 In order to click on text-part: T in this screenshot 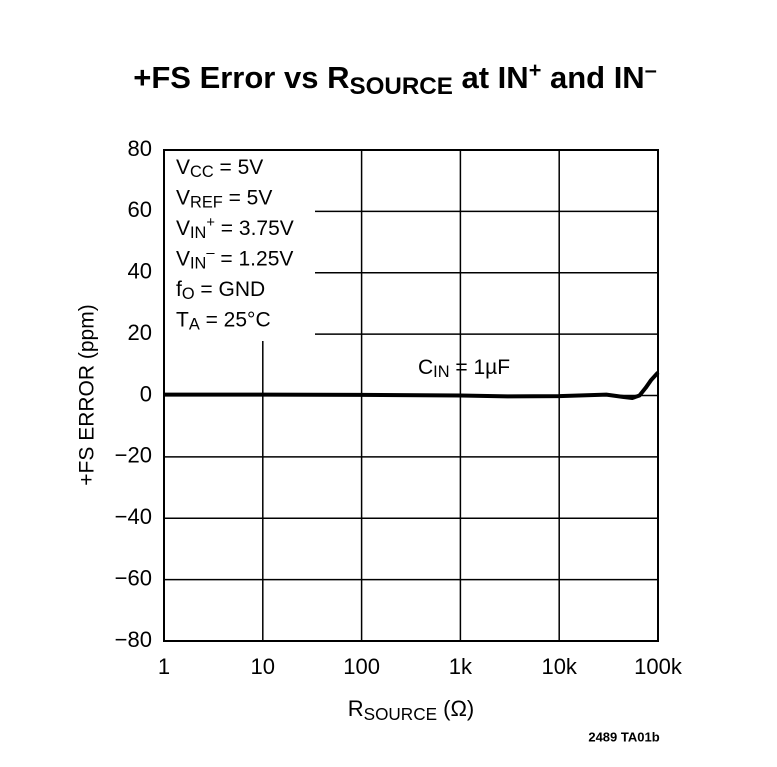, I will do `click(182, 319)`.